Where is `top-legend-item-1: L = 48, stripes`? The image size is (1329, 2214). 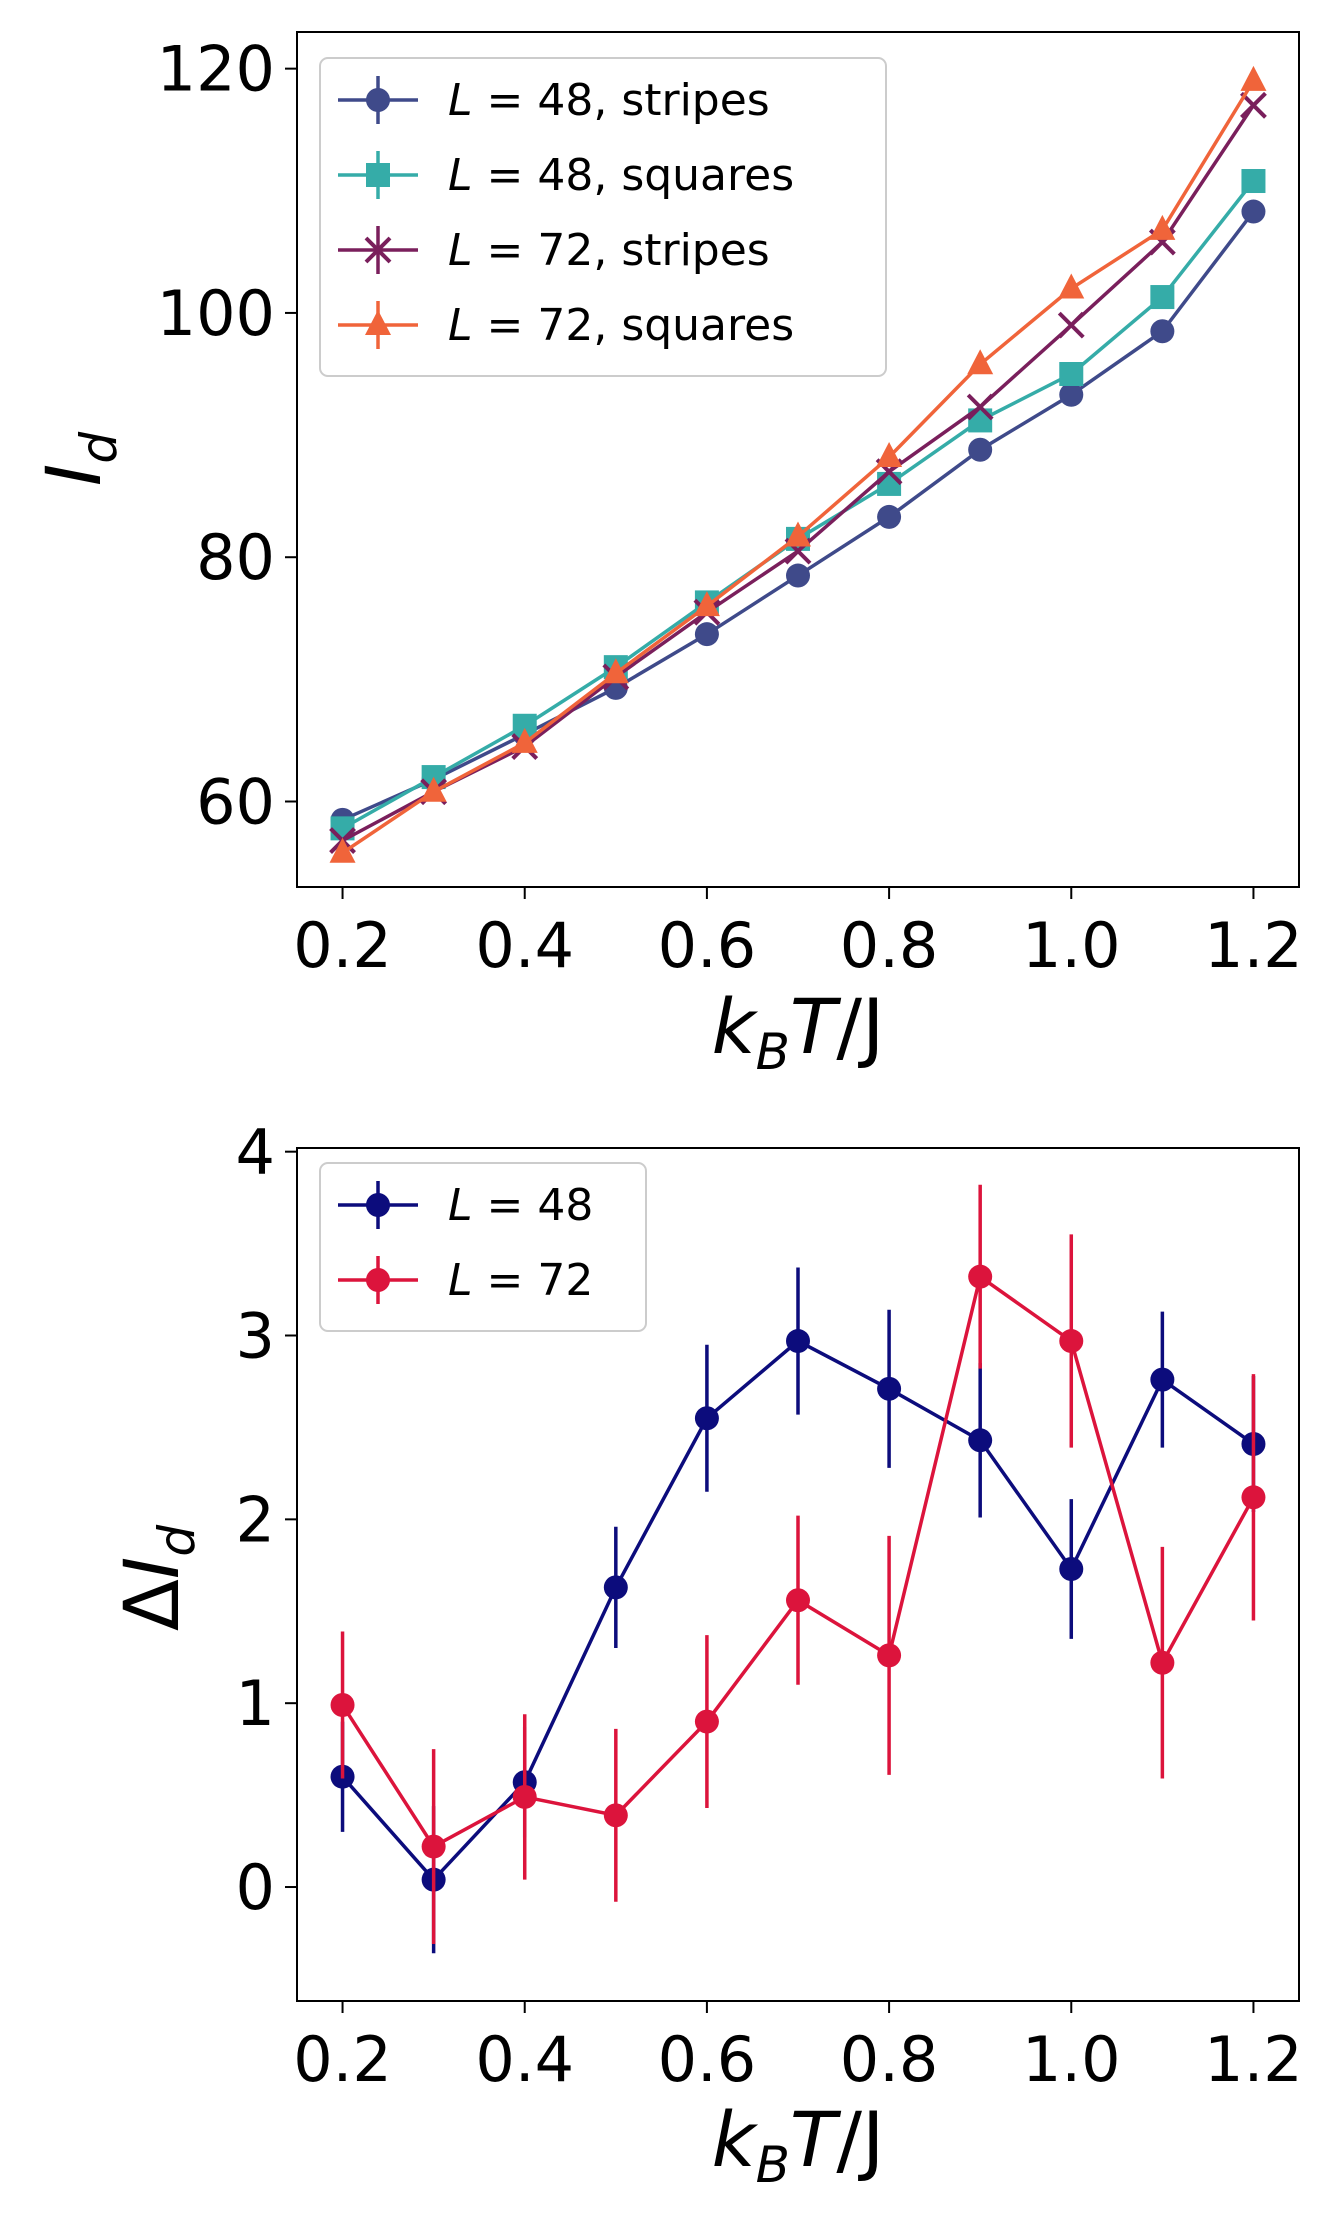 top-legend-item-1: L = 48, stripes is located at coordinates (554, 100).